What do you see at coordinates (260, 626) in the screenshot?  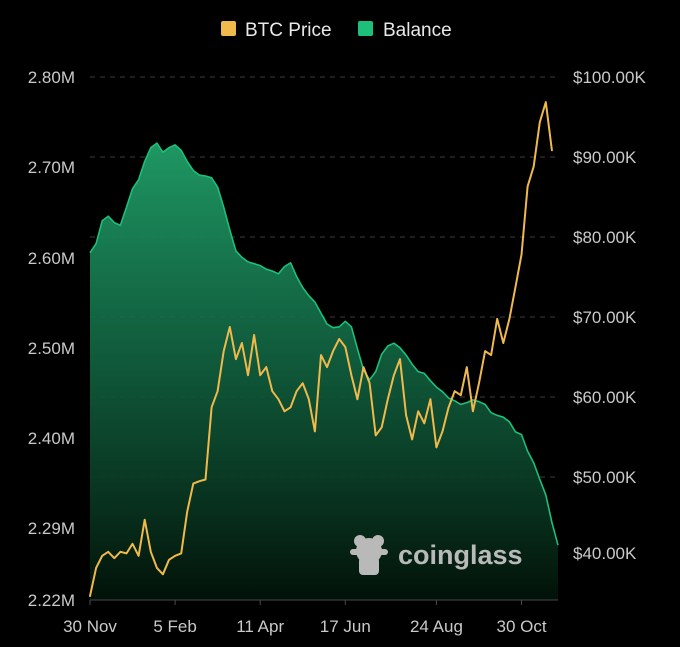 I see `x-tick-label: 11 Apr` at bounding box center [260, 626].